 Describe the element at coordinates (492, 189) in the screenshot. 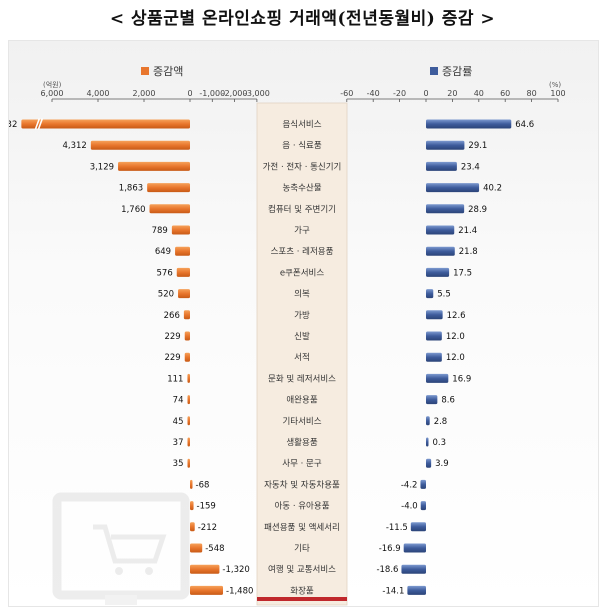

I see `rate-value-label: 40.2` at that location.